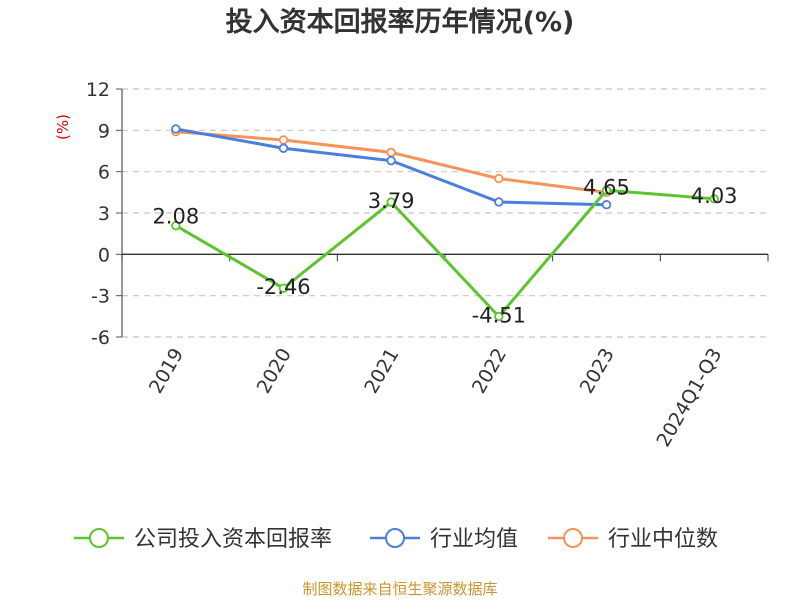 The image size is (800, 600). I want to click on data-label: 3.79, so click(391, 201).